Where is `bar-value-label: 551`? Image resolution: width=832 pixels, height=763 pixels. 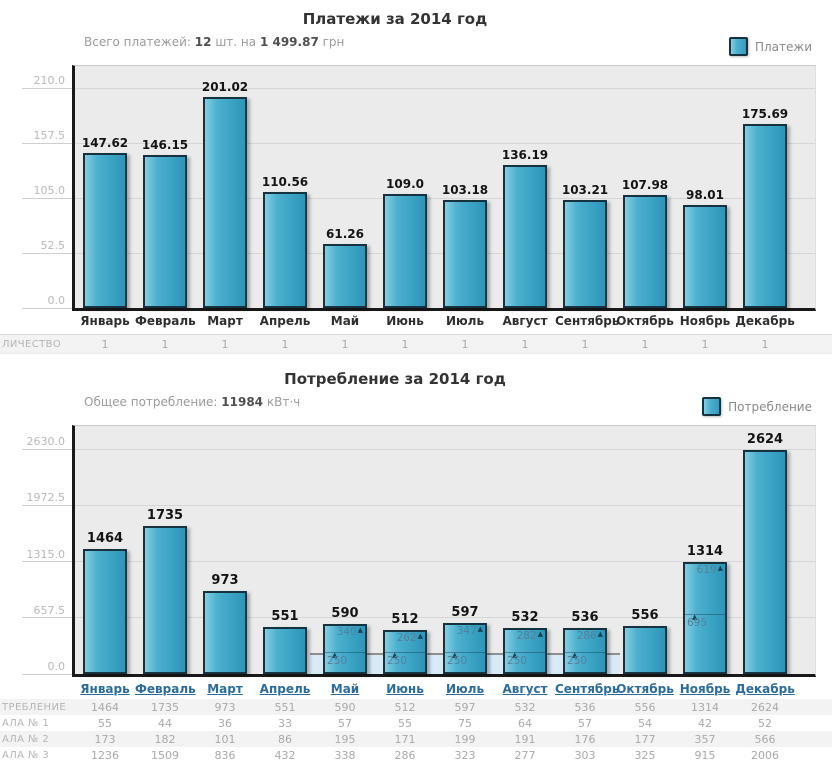
bar-value-label: 551 is located at coordinates (285, 616).